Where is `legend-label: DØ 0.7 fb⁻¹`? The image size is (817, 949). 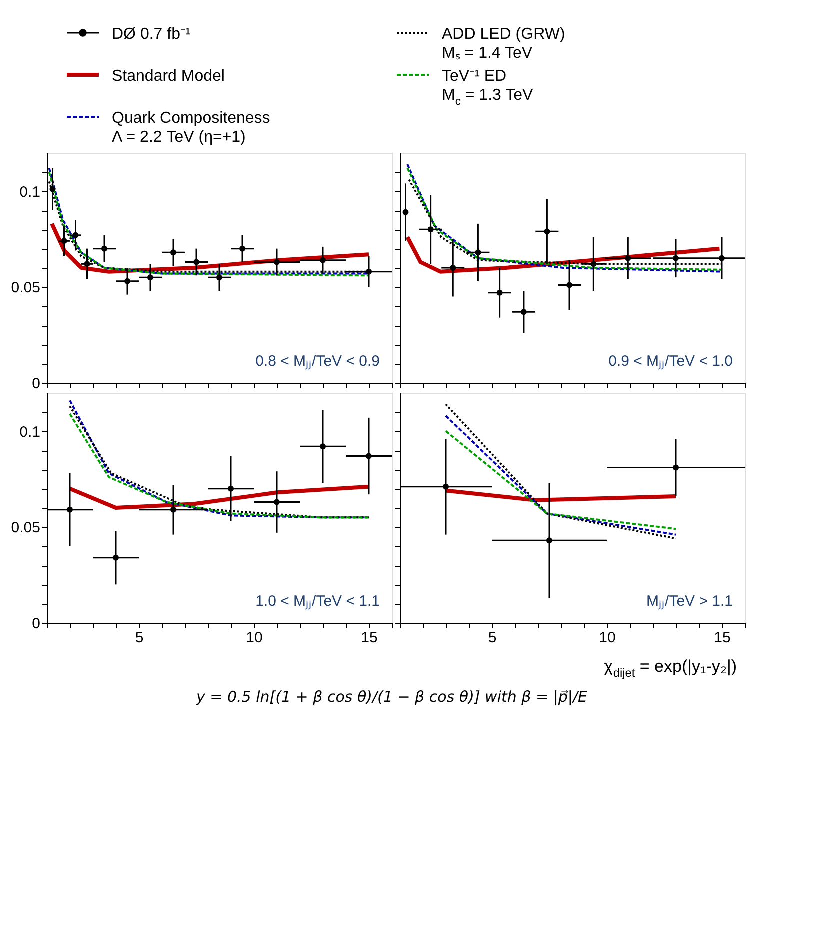 legend-label: DØ 0.7 fb⁻¹ is located at coordinates (151, 34).